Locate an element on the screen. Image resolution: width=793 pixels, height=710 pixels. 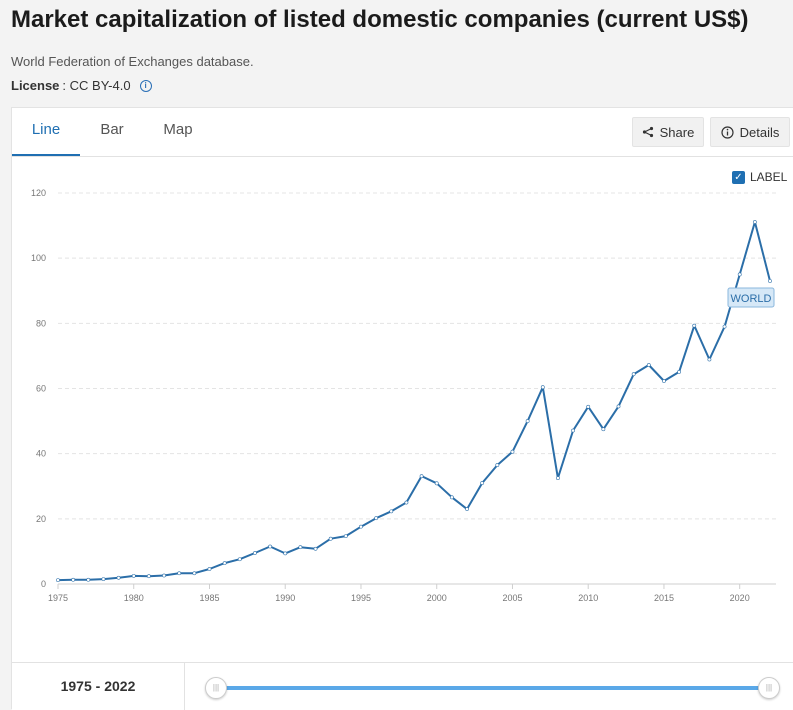
y-tick-label: 60 is located at coordinates (41, 389).